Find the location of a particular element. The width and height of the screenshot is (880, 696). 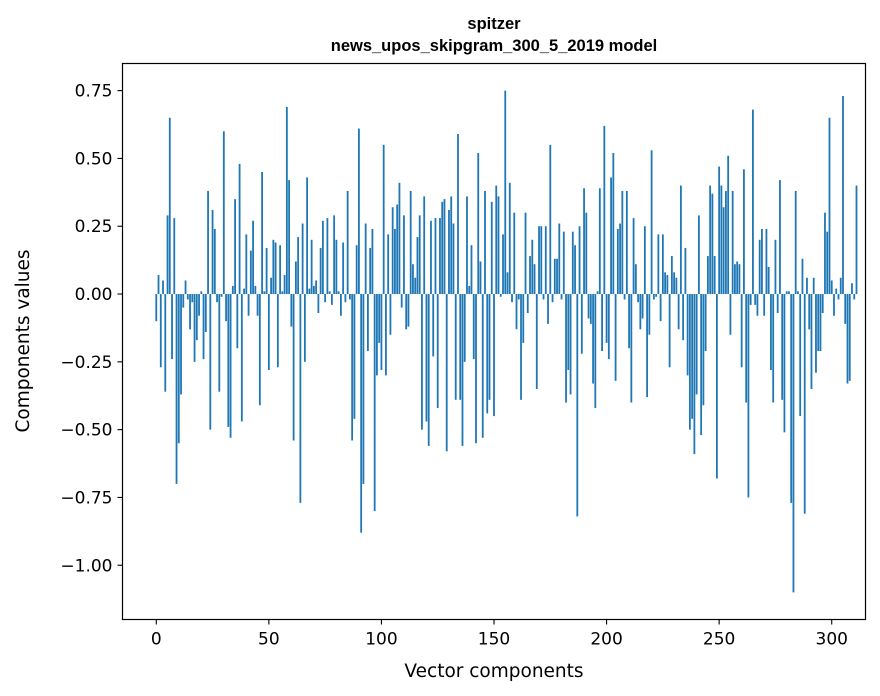

x-tick-label: 250 is located at coordinates (719, 640).